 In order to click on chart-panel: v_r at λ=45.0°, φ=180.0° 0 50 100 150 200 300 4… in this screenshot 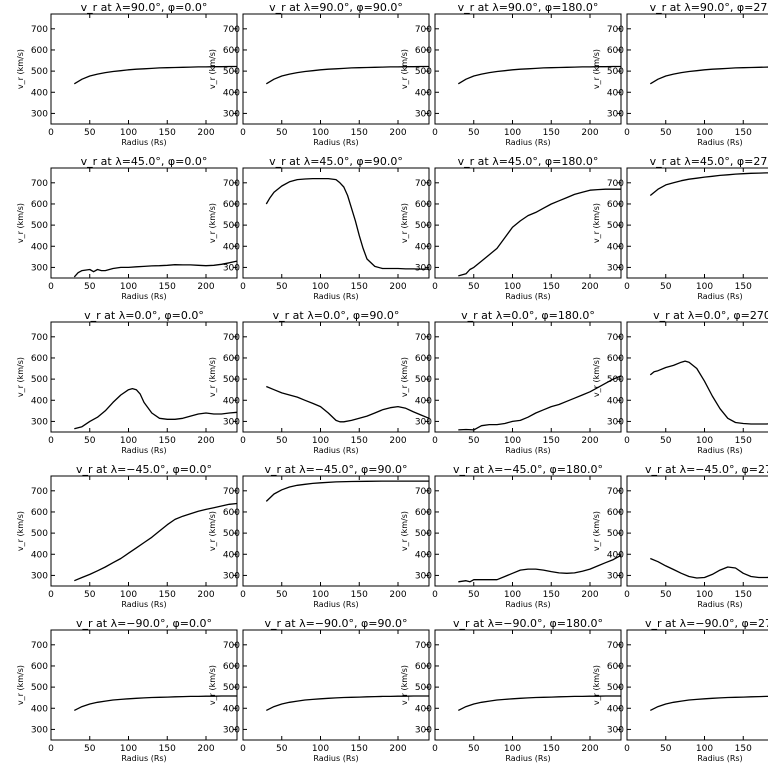, I will do `click(511, 228)`.